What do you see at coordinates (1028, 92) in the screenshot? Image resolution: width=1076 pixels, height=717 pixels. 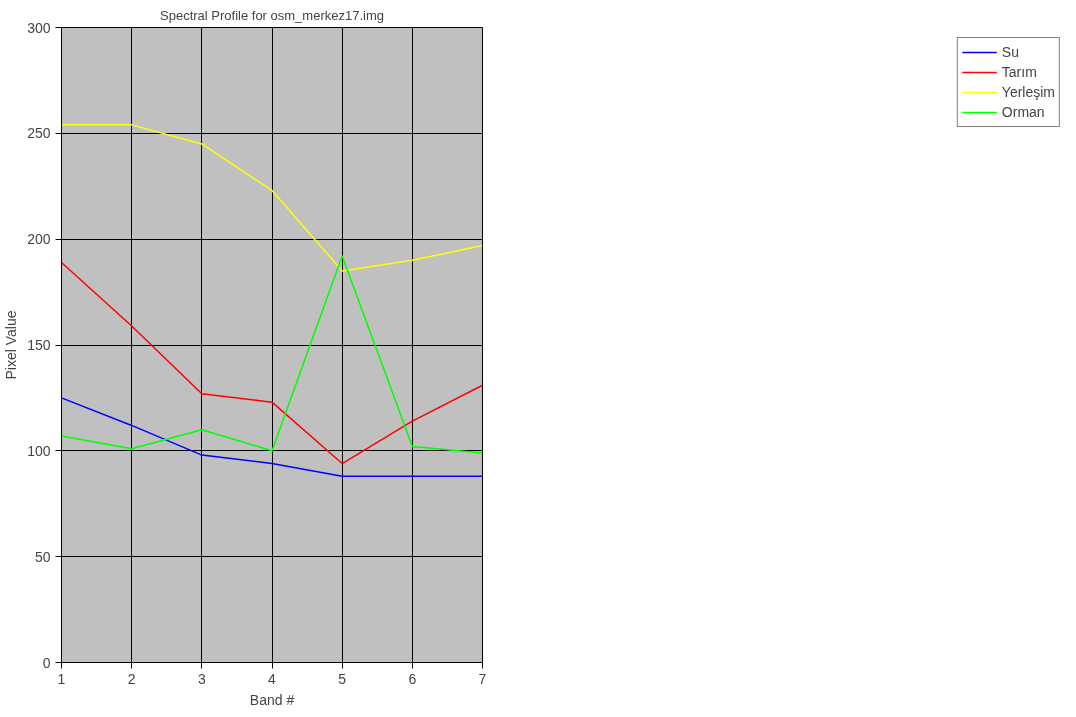 I see `legend-label: Yerleşim` at bounding box center [1028, 92].